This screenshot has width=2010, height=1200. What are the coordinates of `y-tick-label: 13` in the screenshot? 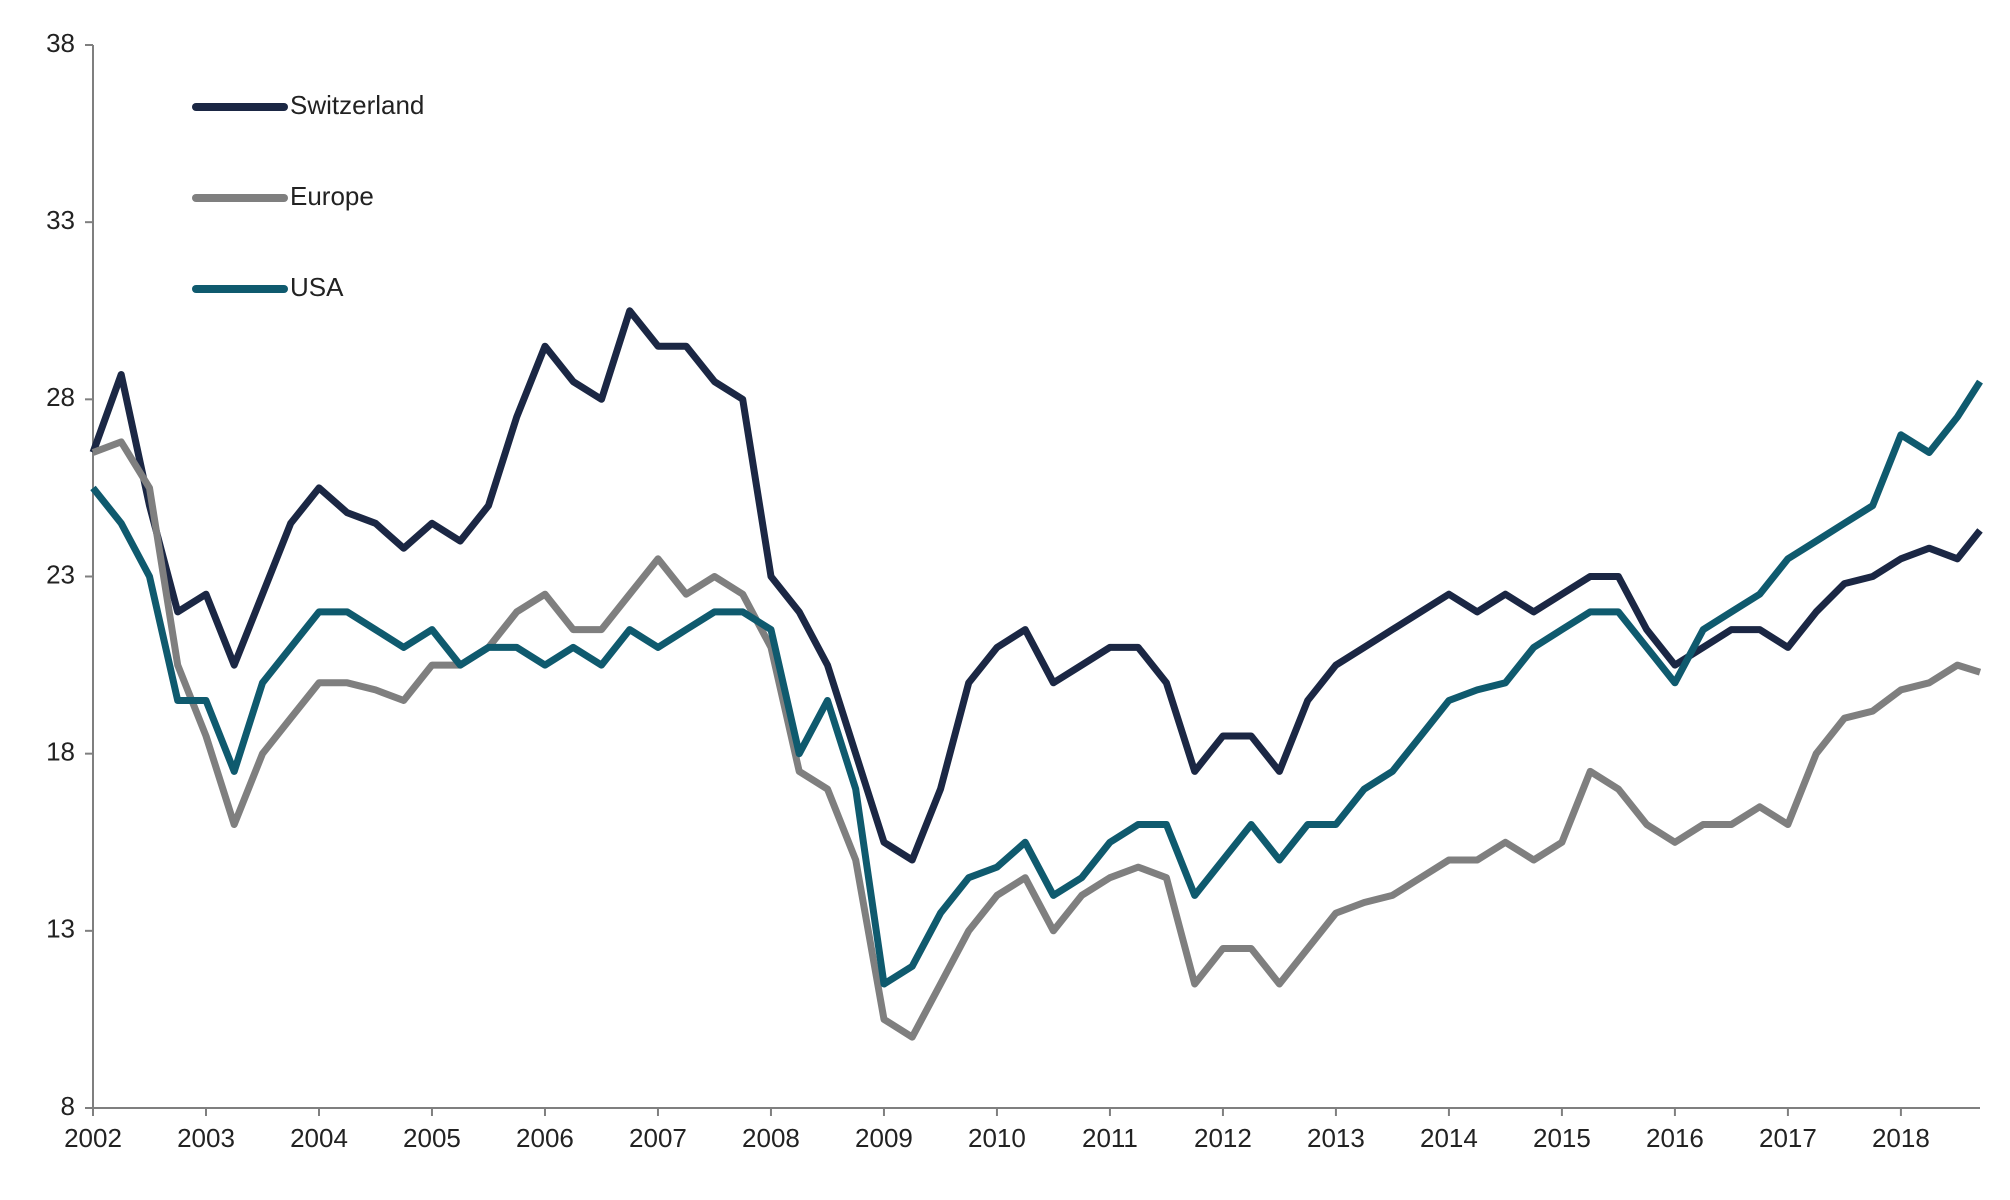 It's located at (60, 929).